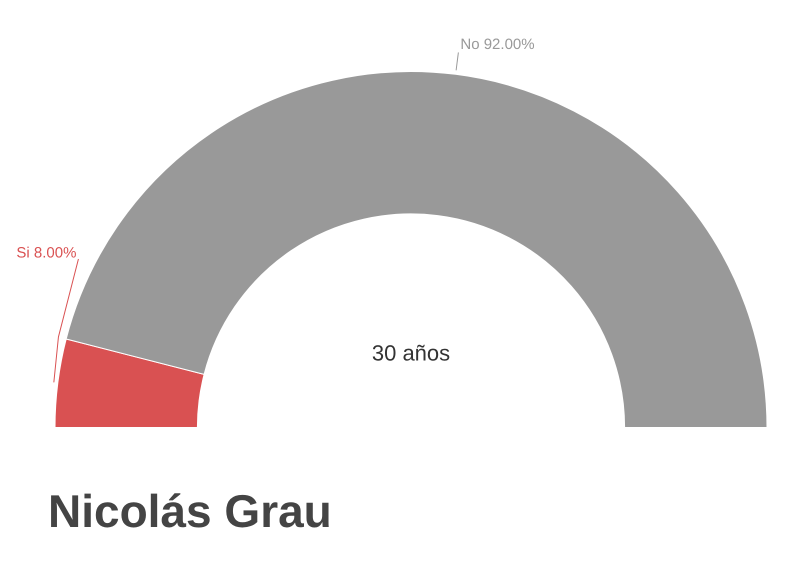 The image size is (800, 573). Describe the element at coordinates (497, 45) in the screenshot. I see `slice-label: No 92.00%` at that location.